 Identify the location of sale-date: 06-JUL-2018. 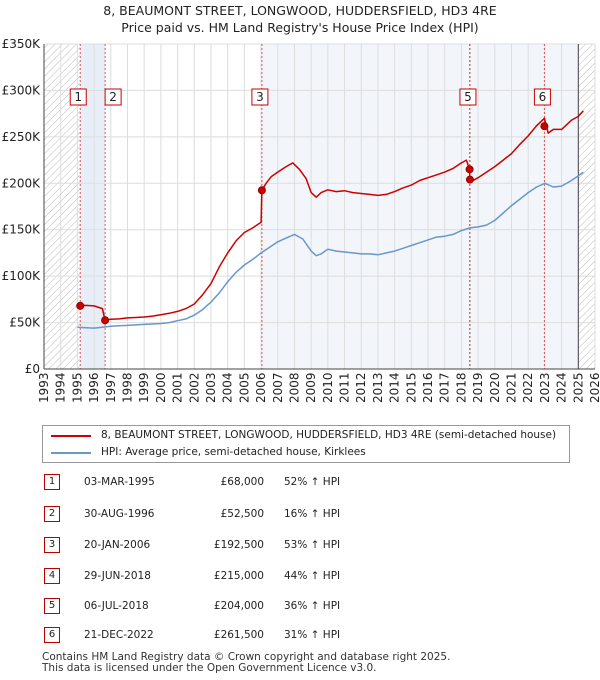
(116, 606).